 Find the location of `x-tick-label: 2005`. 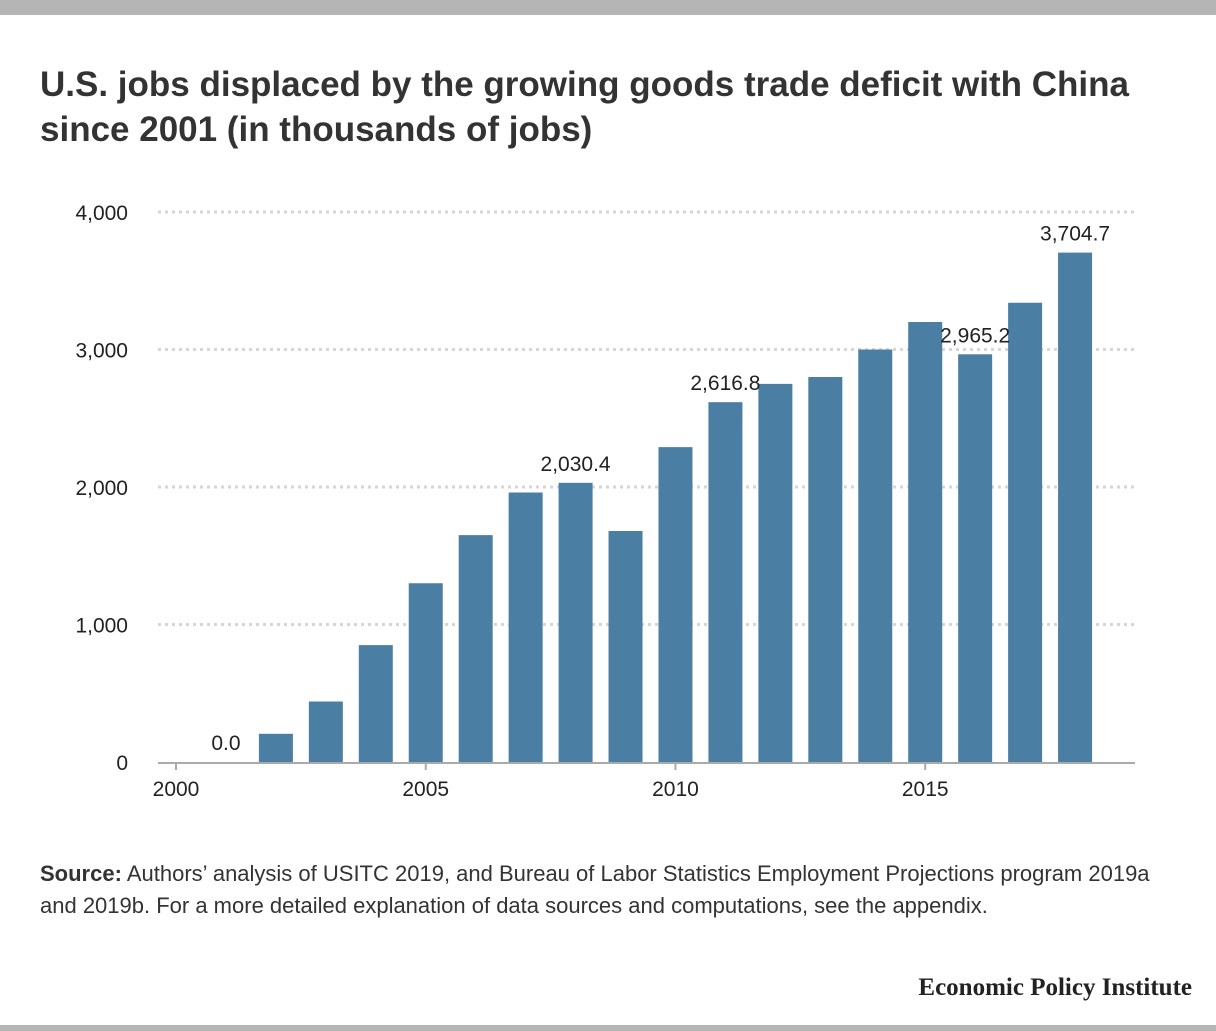

x-tick-label: 2005 is located at coordinates (425, 789).